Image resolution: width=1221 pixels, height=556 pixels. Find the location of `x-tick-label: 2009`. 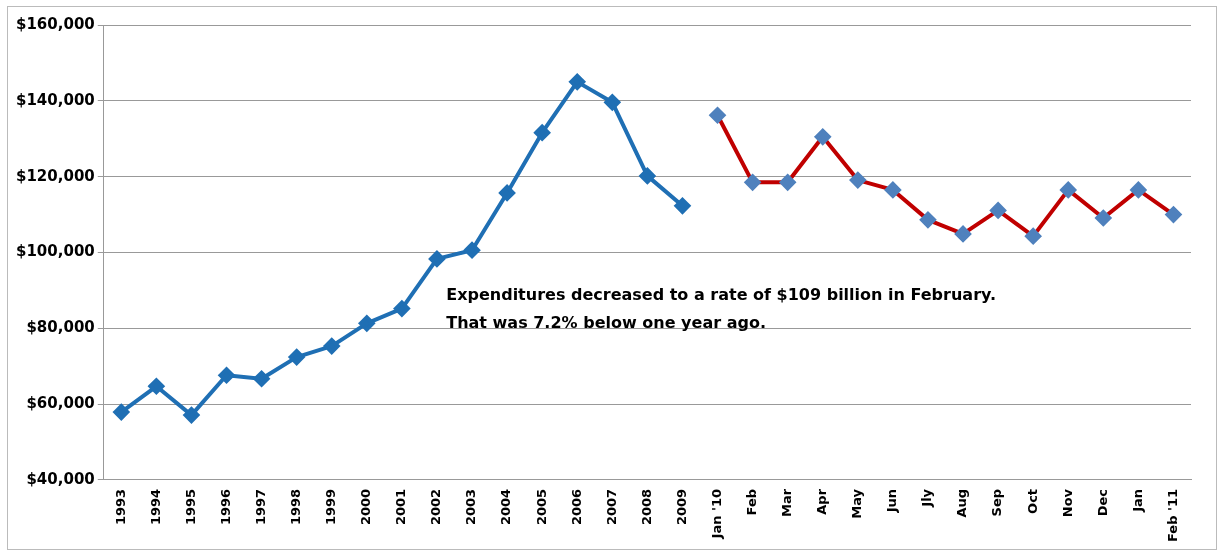

x-tick-label: 2009 is located at coordinates (681, 507).